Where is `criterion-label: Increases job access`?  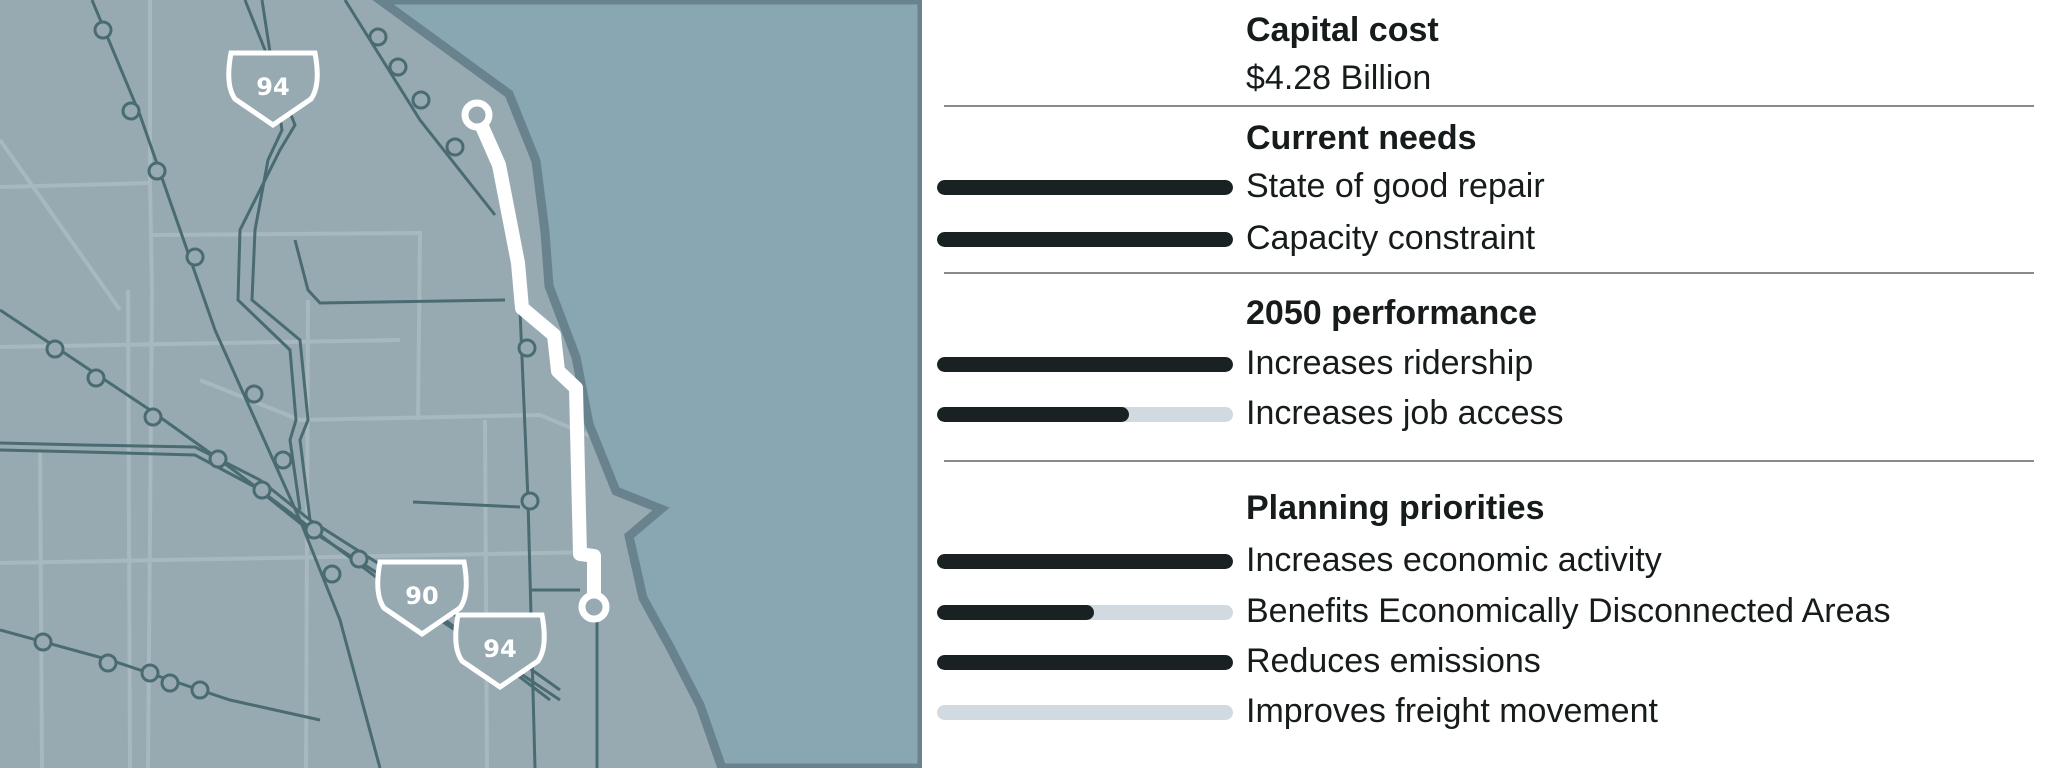 criterion-label: Increases job access is located at coordinates (1405, 413).